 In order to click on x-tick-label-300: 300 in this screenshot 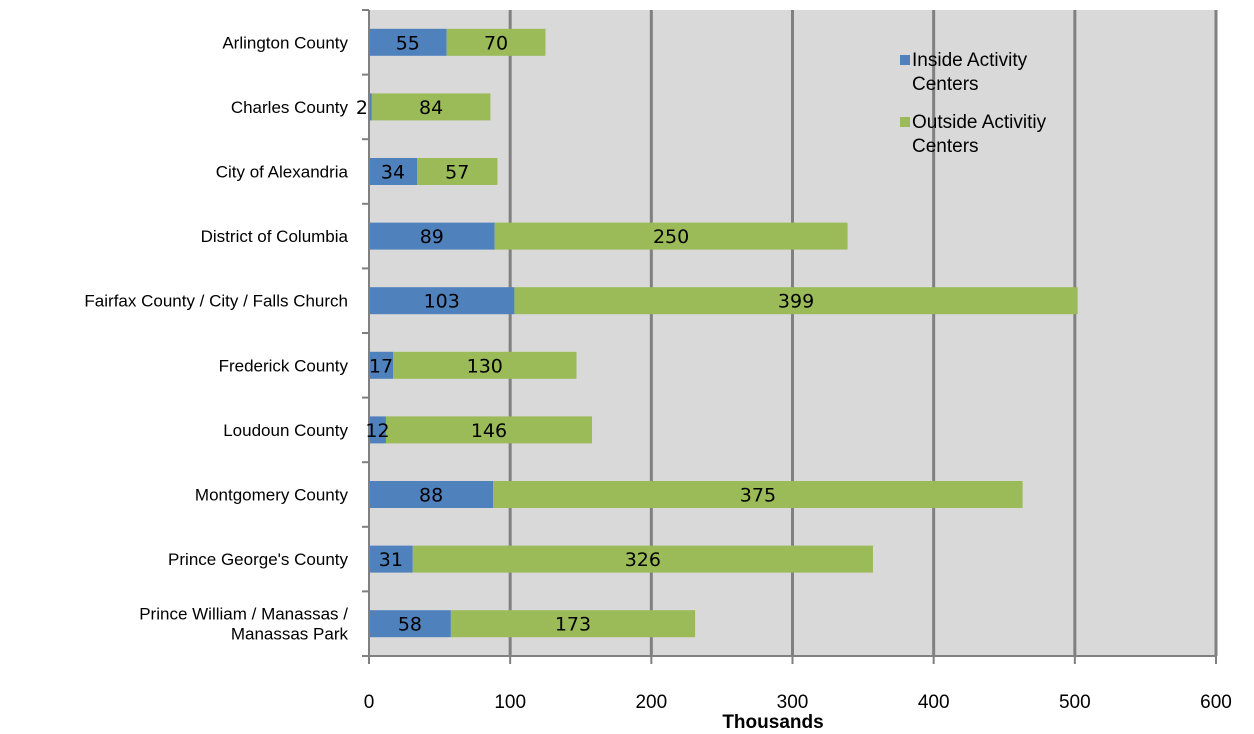, I will do `click(793, 702)`.